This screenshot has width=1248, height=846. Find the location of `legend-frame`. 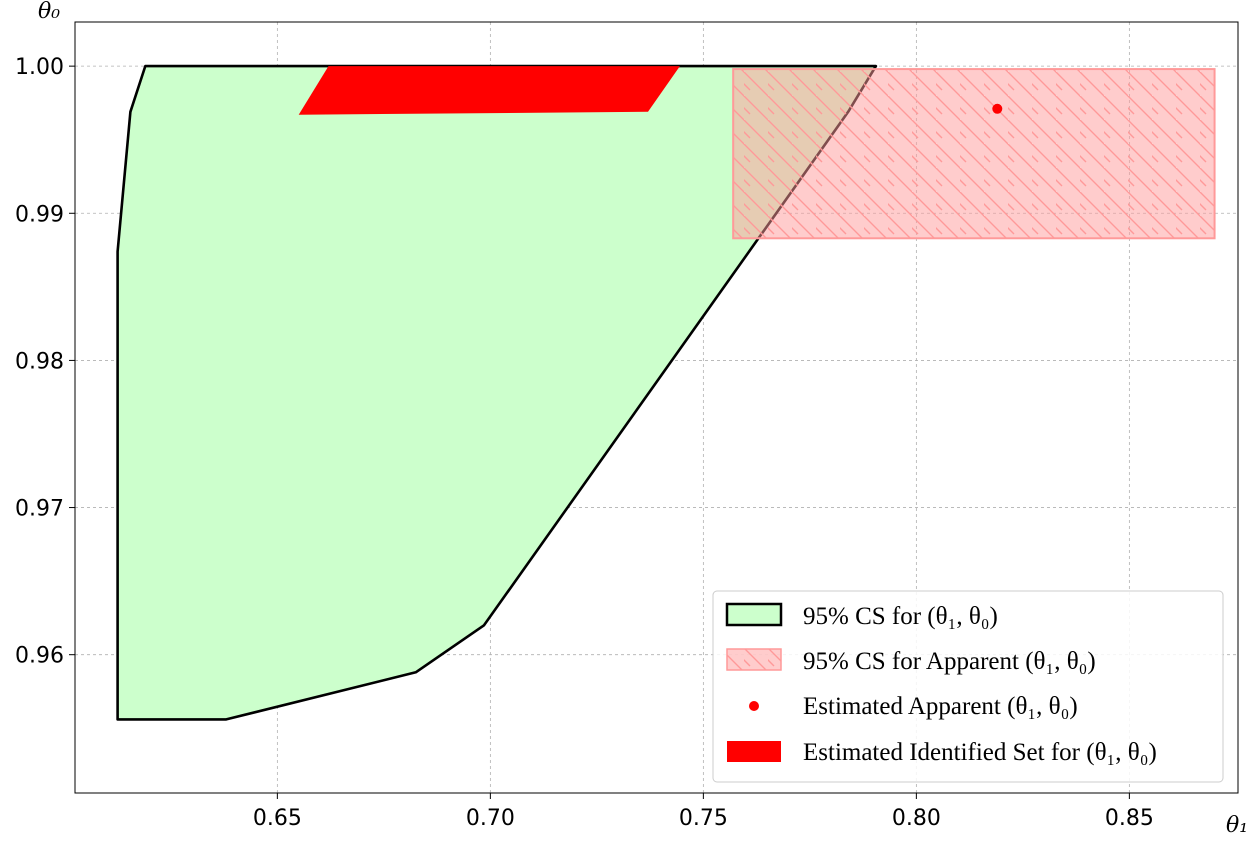

legend-frame is located at coordinates (968, 686).